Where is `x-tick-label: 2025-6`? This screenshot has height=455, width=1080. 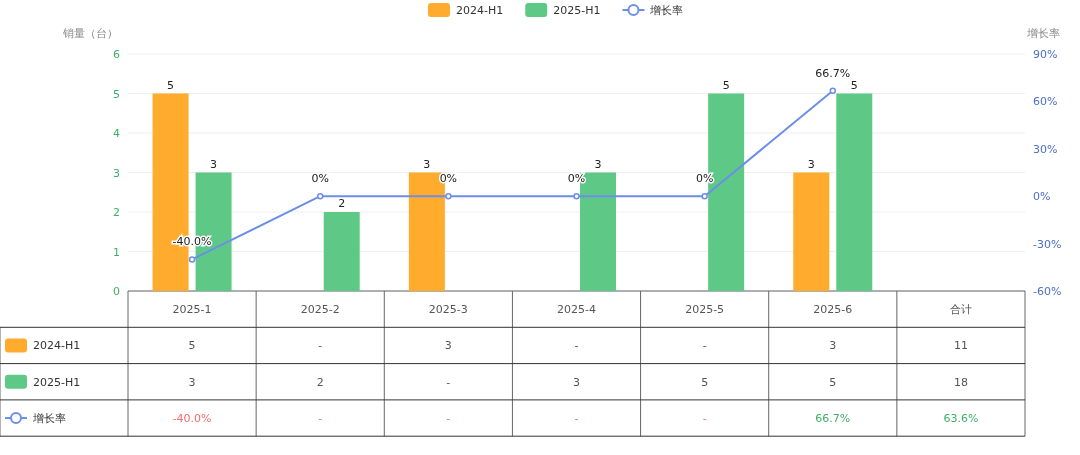 x-tick-label: 2025-6 is located at coordinates (833, 309).